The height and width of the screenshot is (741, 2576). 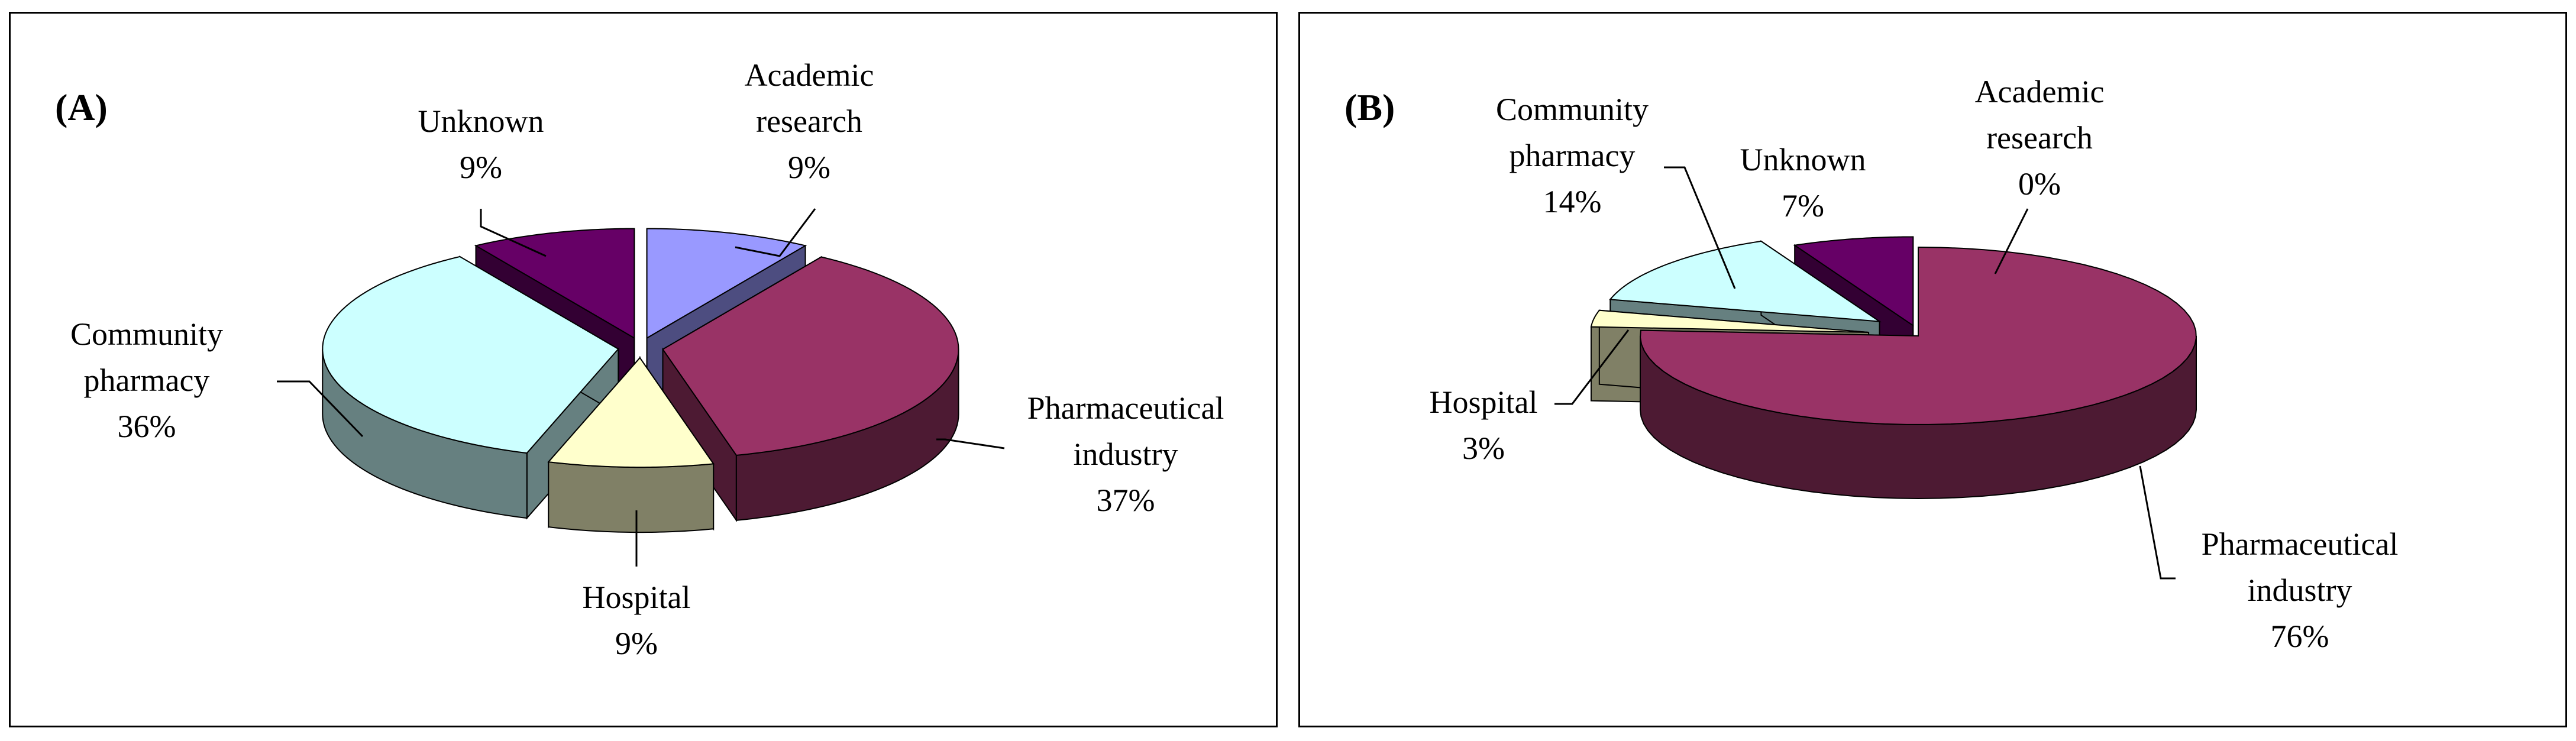 What do you see at coordinates (2040, 138) in the screenshot?
I see `slice-label-academic-research: Academic research 0%` at bounding box center [2040, 138].